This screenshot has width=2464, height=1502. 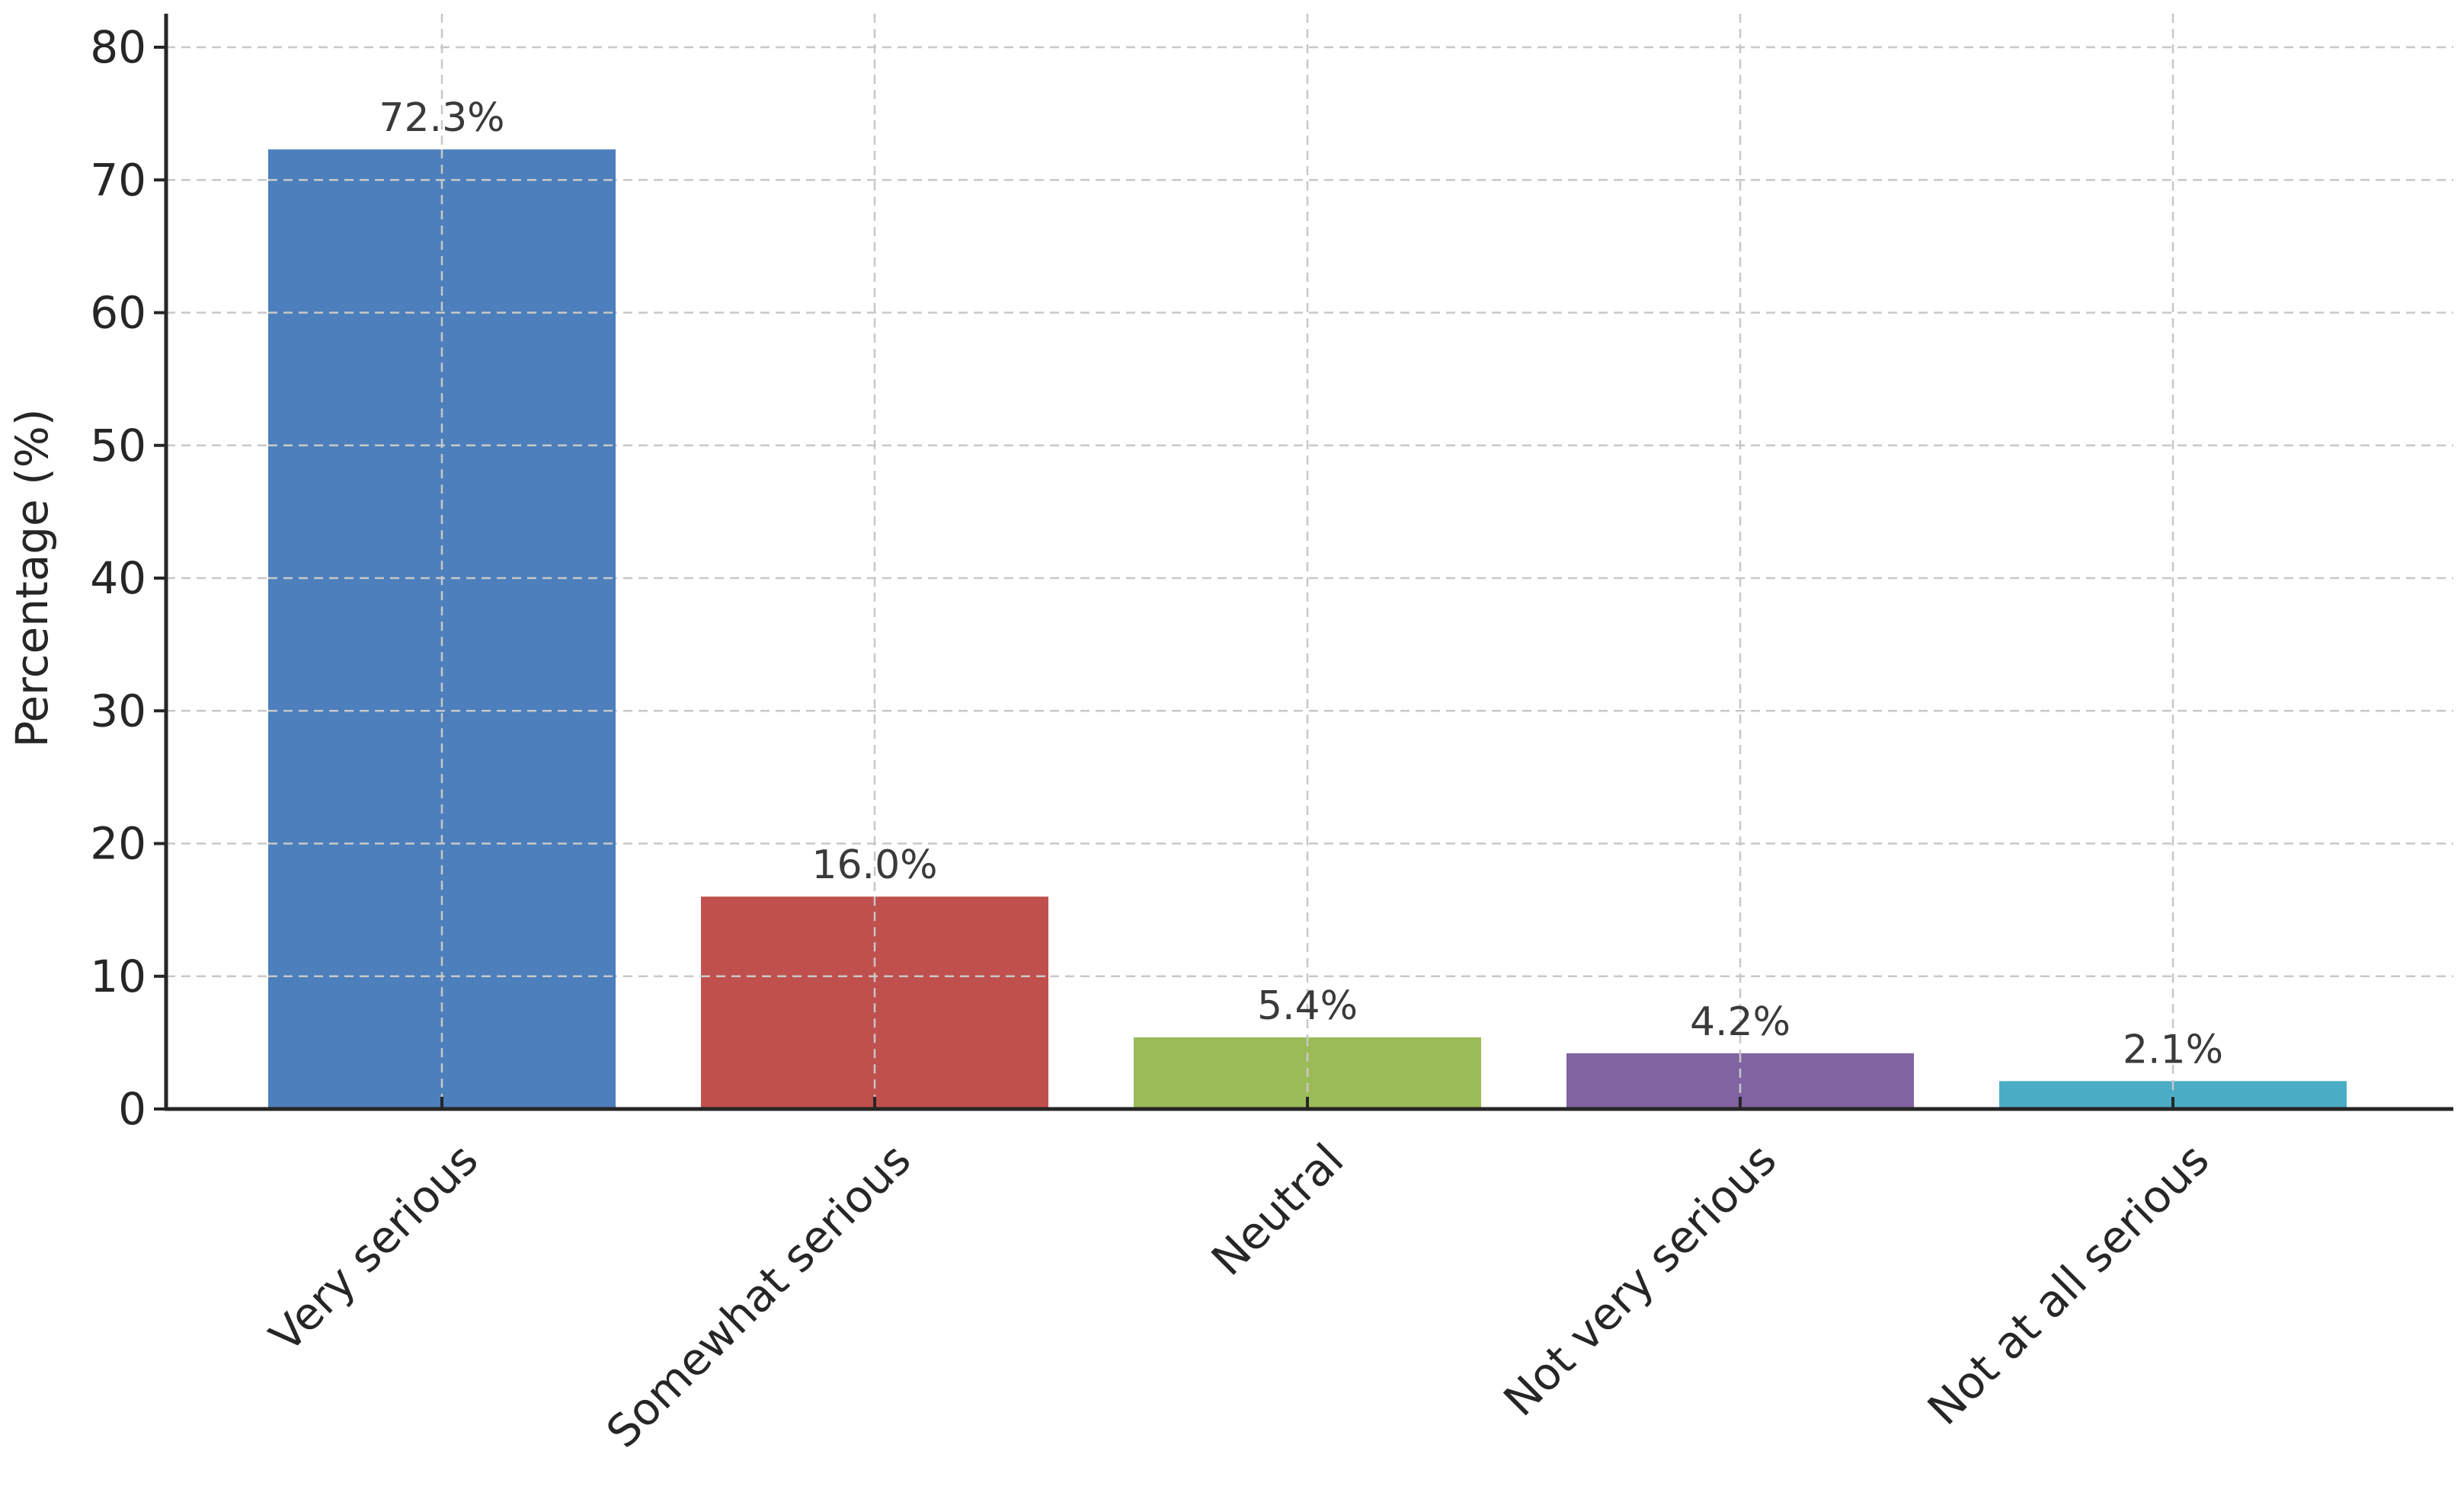 I want to click on bar-value-label: 5.4%, so click(x=1307, y=1006).